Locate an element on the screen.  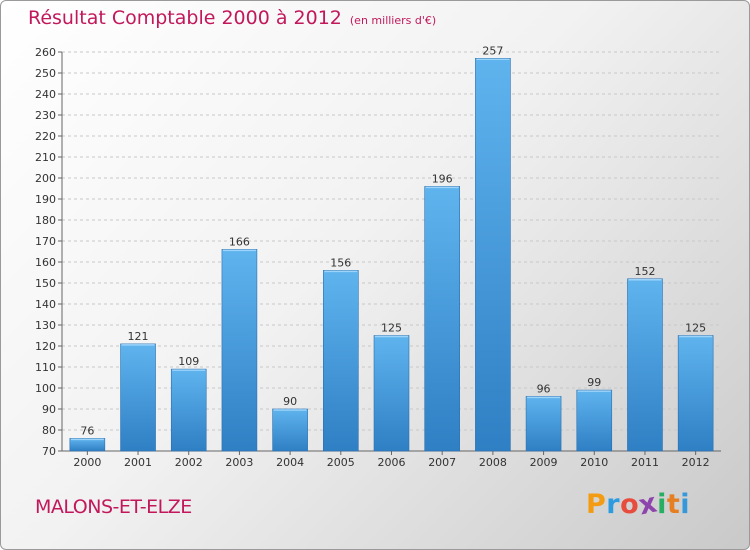
proxiti-logo: Proxiti is located at coordinates (638, 504).